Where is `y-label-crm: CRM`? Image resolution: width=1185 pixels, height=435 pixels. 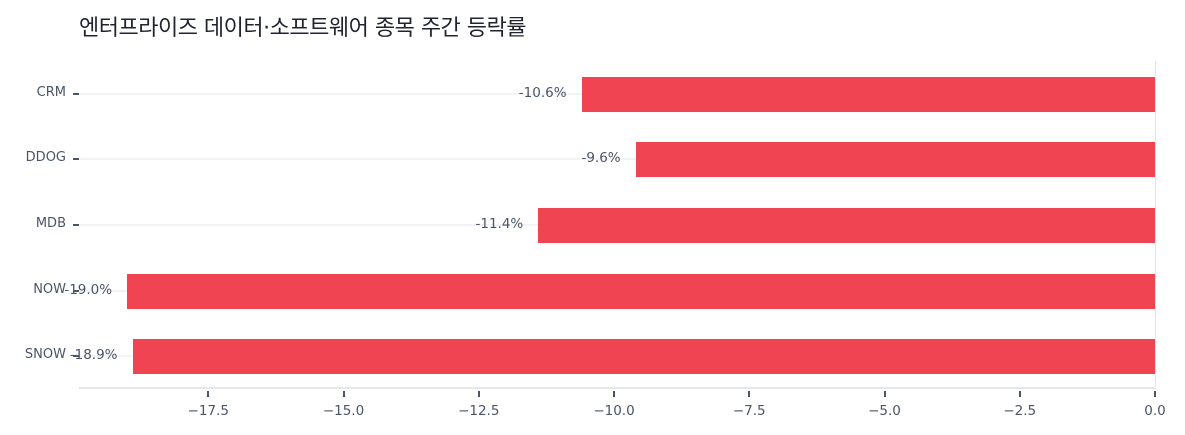 y-label-crm: CRM is located at coordinates (51, 92).